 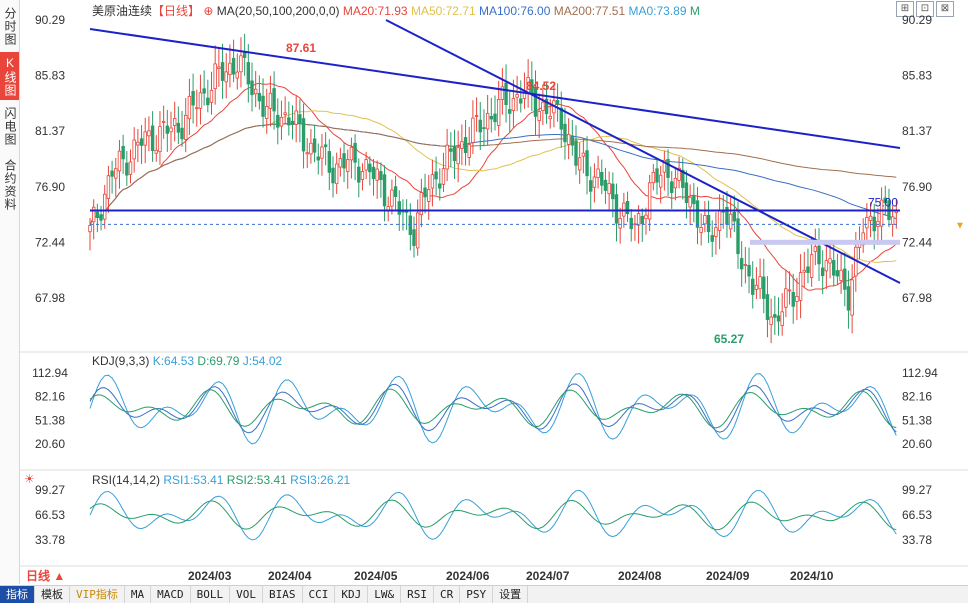 What do you see at coordinates (493, 409) in the screenshot?
I see `kdj-j-line` at bounding box center [493, 409].